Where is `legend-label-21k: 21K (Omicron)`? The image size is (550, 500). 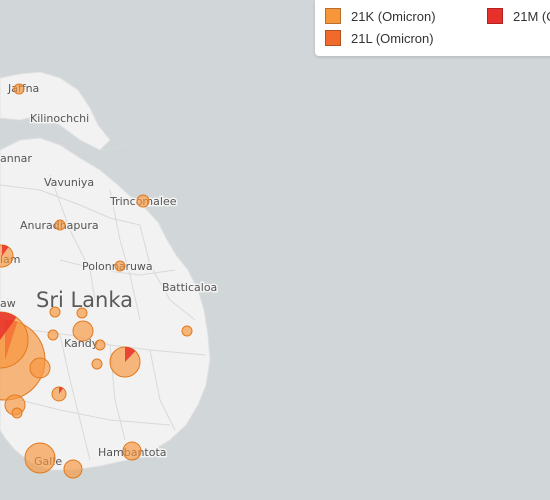 legend-label-21k: 21K (Omicron) is located at coordinates (393, 16).